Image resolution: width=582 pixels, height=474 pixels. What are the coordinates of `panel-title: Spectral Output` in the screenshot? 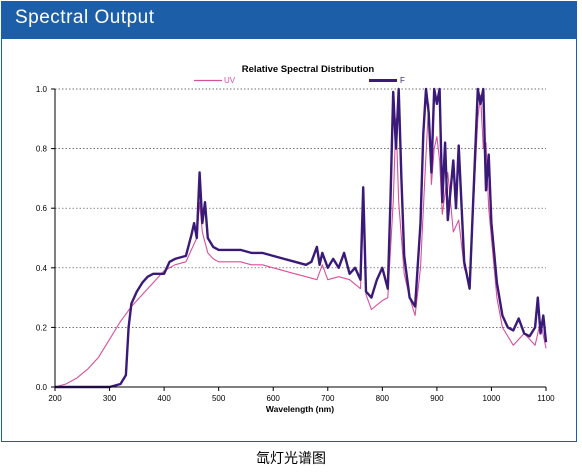 It's located at (85, 17).